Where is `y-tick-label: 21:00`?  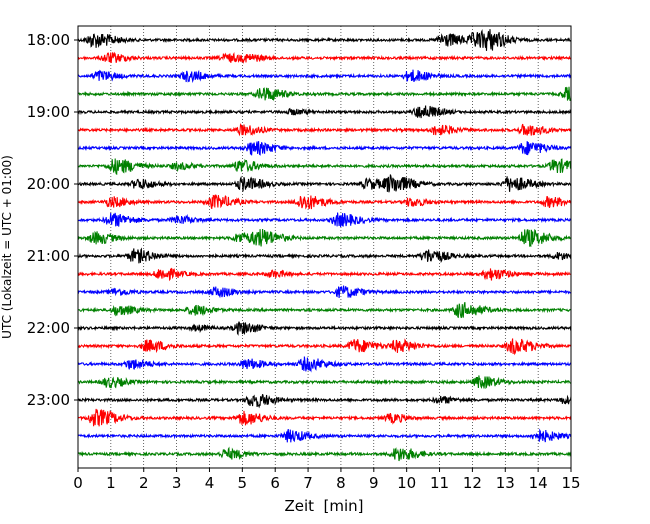
y-tick-label: 21:00 is located at coordinates (48, 256).